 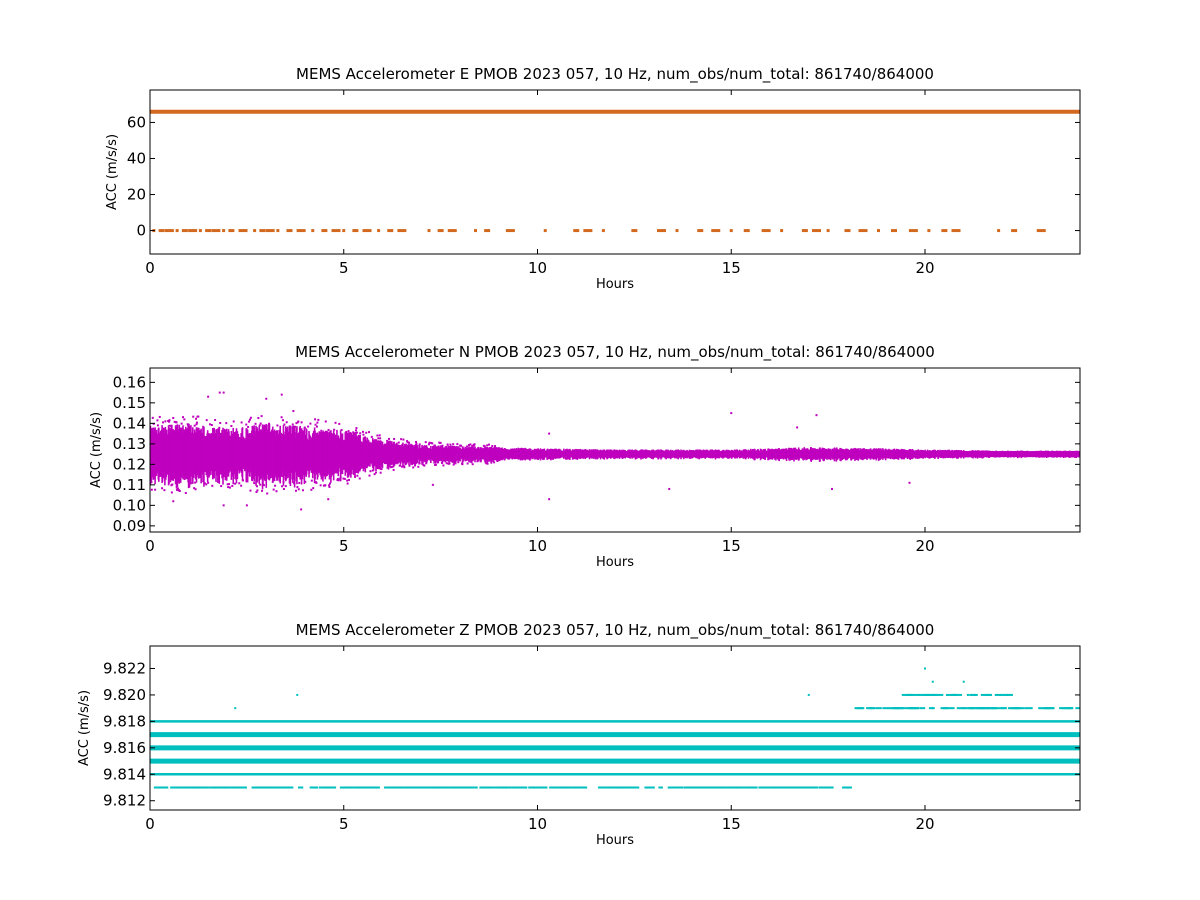 What do you see at coordinates (615, 562) in the screenshot?
I see `x-axis-label: Hours` at bounding box center [615, 562].